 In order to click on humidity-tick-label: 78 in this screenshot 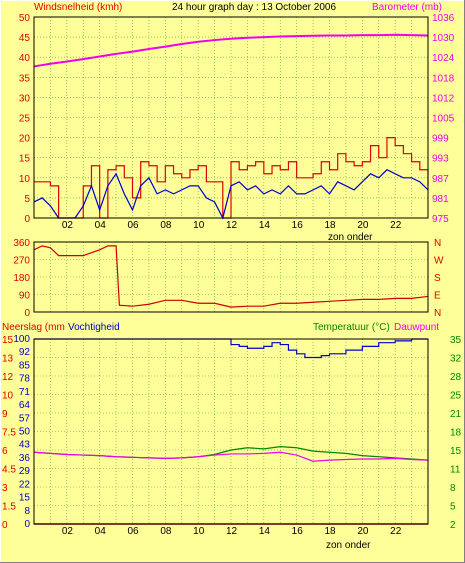, I will do `click(25, 379)`.